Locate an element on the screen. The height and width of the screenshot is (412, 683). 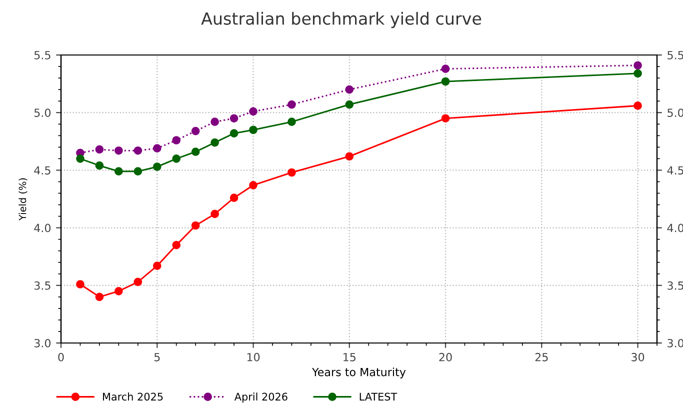
chart-title: Australian benchmark yield curve is located at coordinates (341, 20).